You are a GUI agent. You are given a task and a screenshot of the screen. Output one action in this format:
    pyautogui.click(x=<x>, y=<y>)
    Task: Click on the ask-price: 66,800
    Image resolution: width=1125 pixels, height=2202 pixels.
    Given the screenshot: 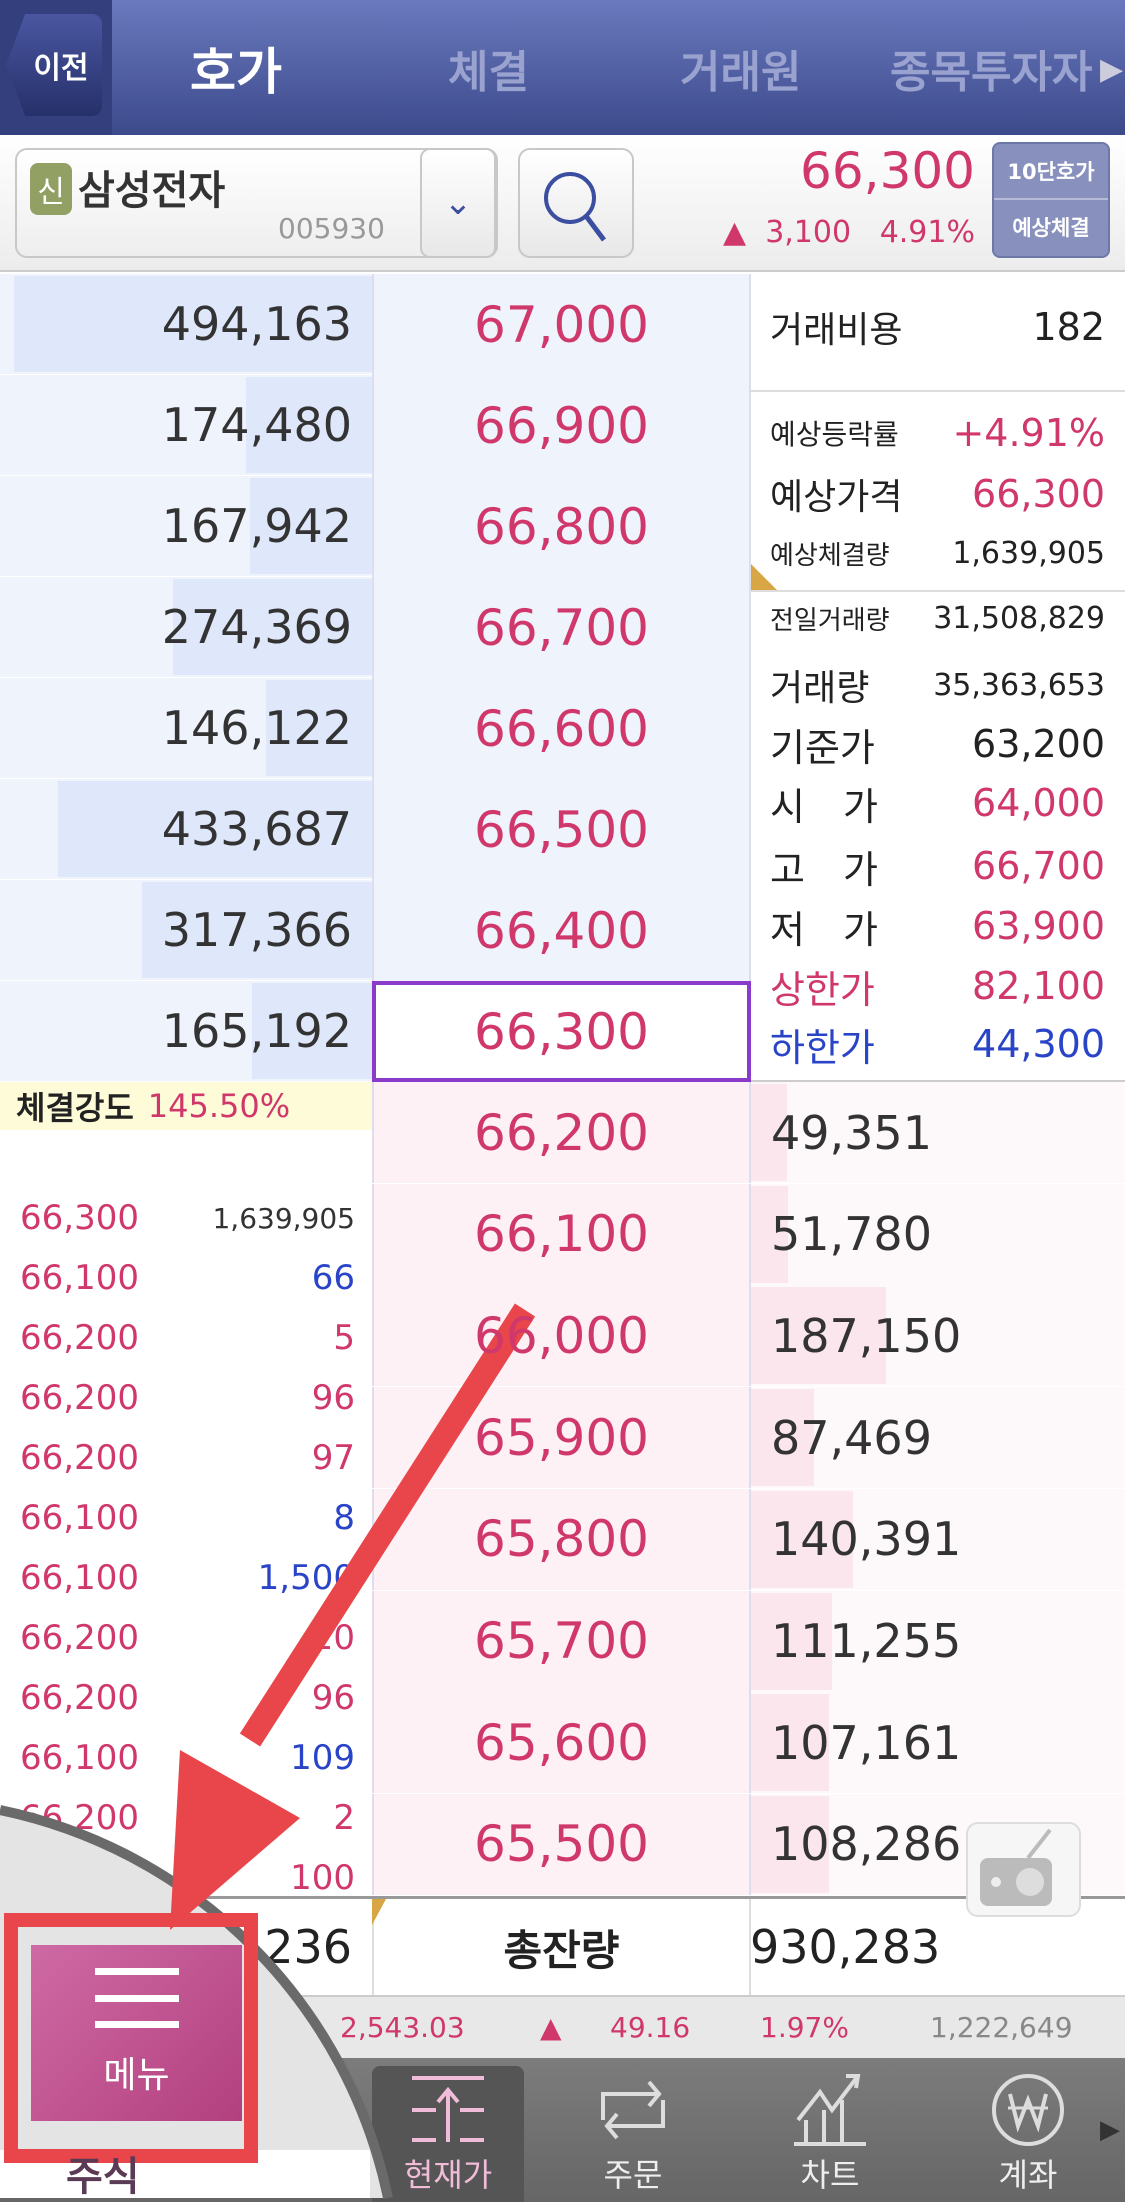 What is the action you would take?
    pyautogui.click(x=561, y=526)
    